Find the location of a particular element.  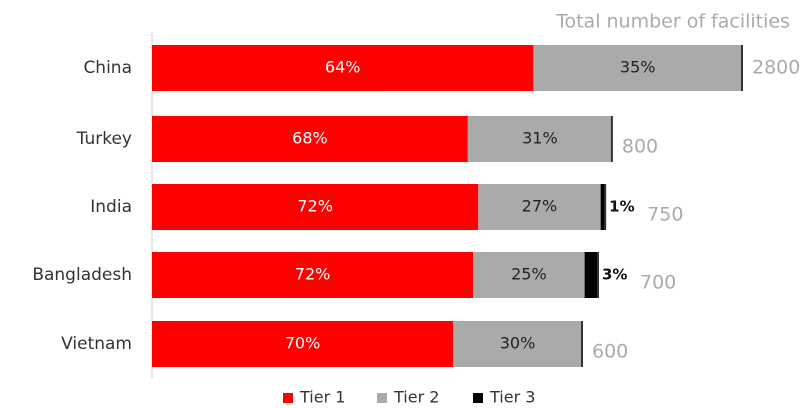

value-label: 70% is located at coordinates (303, 343).